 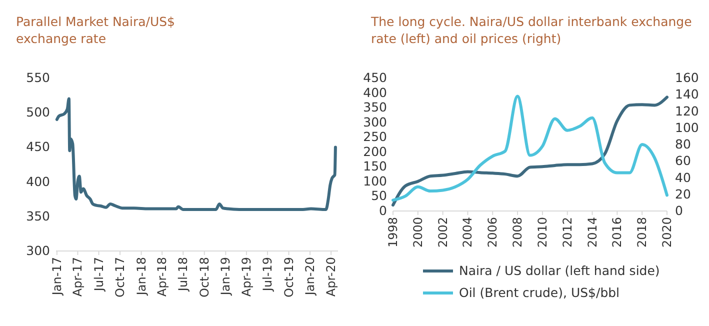 I want to click on y-tick-label: 50, so click(x=379, y=196).